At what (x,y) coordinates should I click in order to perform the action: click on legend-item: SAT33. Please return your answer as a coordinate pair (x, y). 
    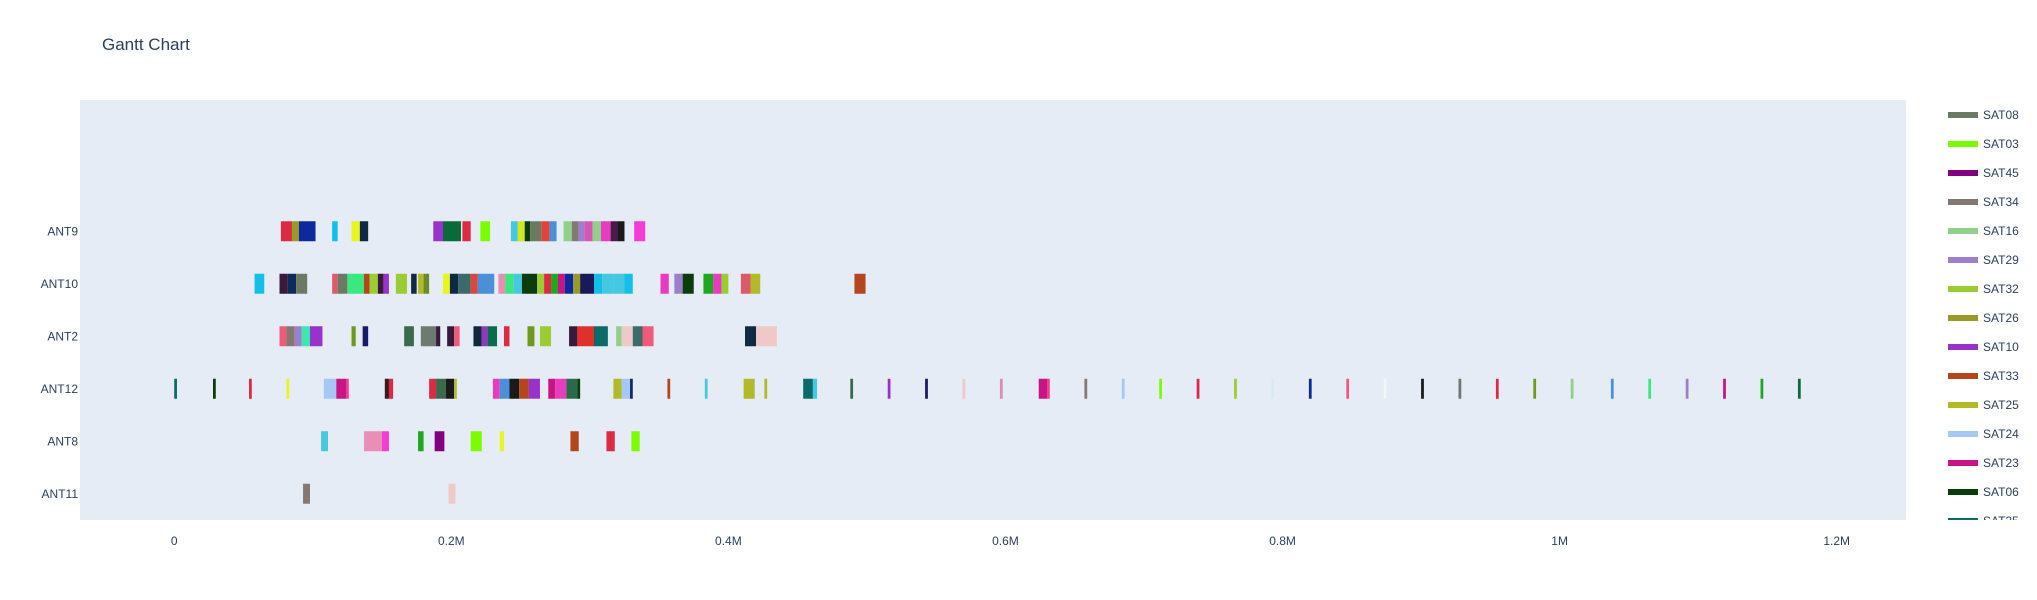
    Looking at the image, I should click on (1983, 376).